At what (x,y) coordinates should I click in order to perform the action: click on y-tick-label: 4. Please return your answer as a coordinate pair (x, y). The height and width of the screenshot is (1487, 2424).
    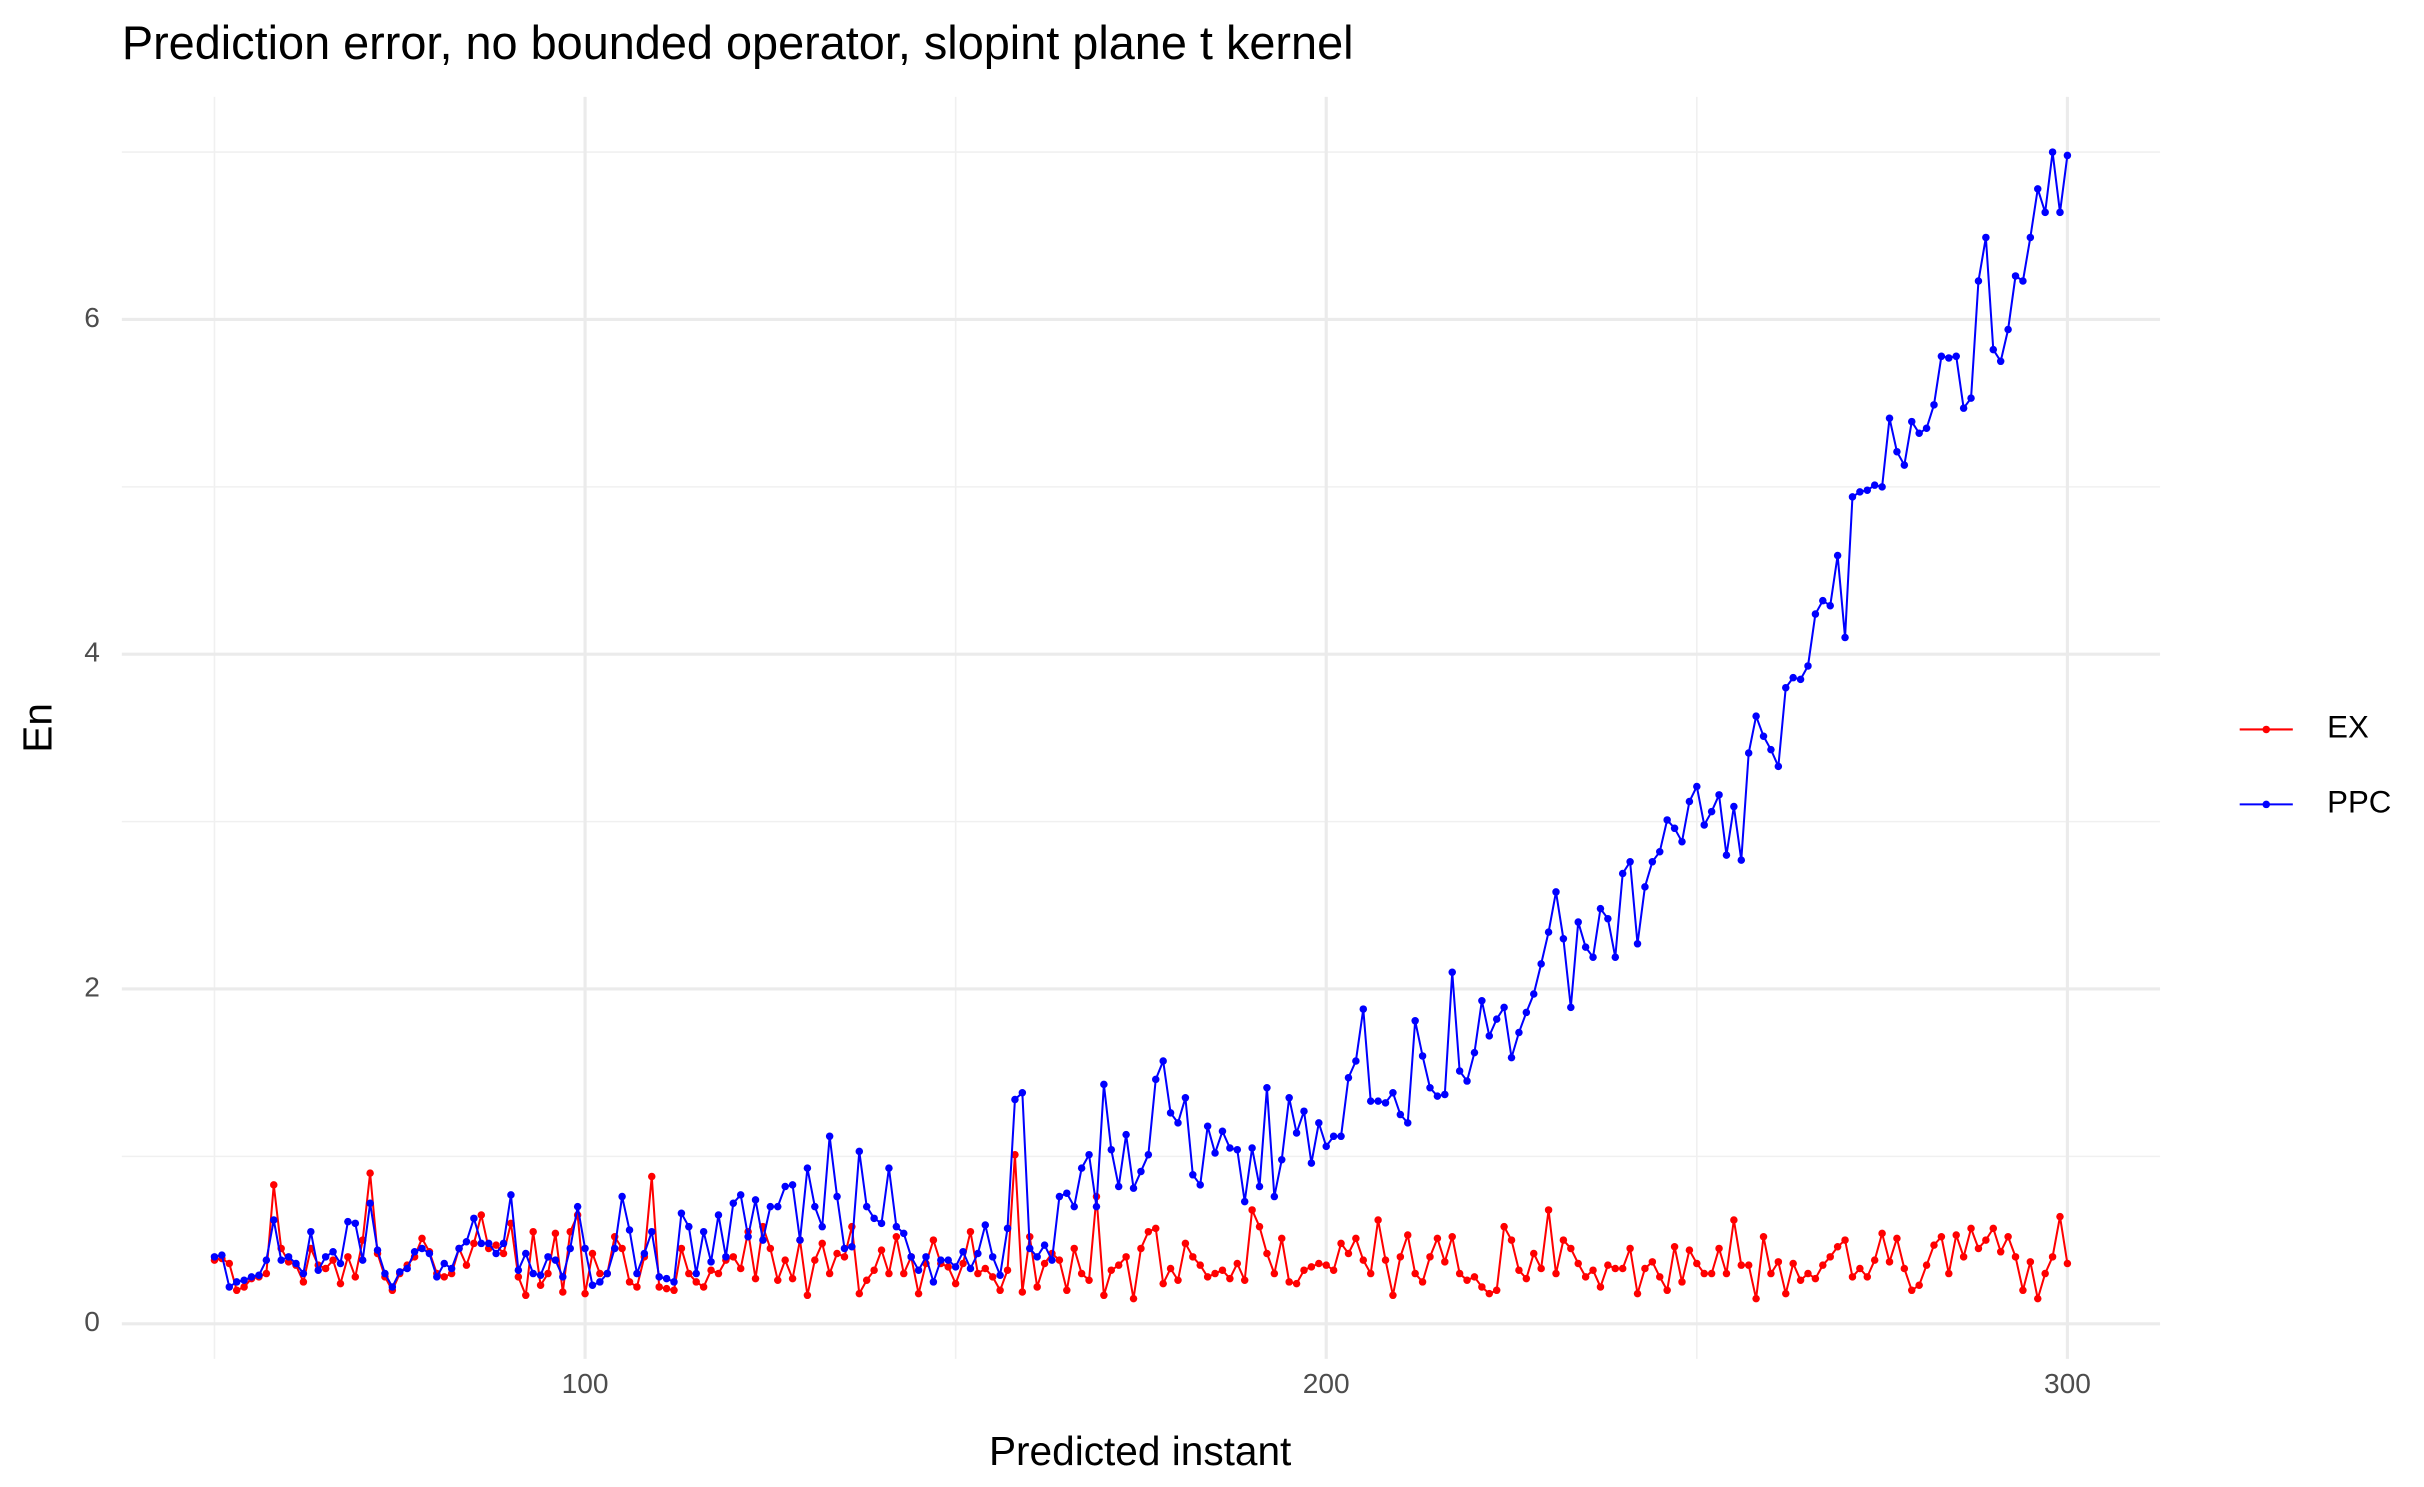
    Looking at the image, I should click on (92, 652).